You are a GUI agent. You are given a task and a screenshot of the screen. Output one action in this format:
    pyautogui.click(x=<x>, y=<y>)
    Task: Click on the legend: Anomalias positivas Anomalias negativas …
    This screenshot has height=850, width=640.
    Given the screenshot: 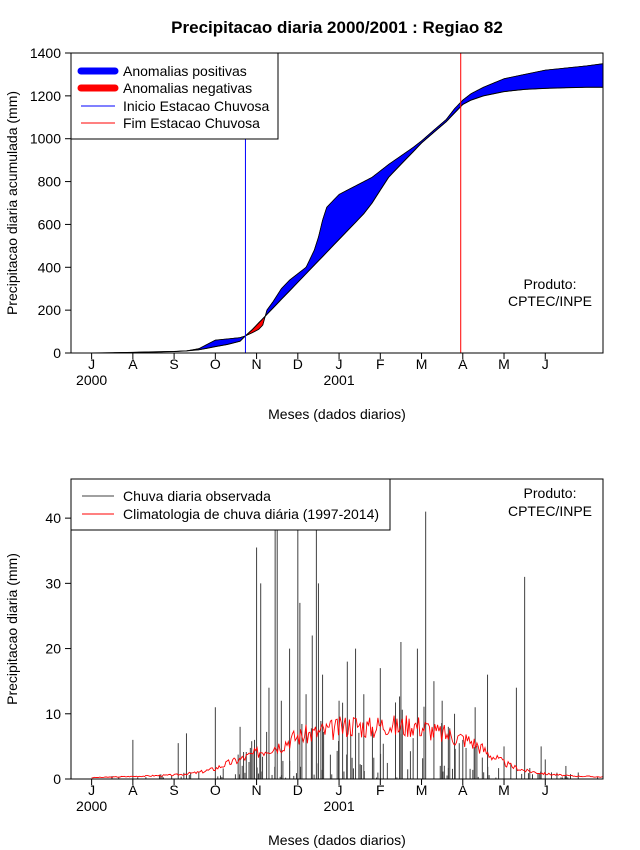 What is the action you would take?
    pyautogui.click(x=174, y=96)
    